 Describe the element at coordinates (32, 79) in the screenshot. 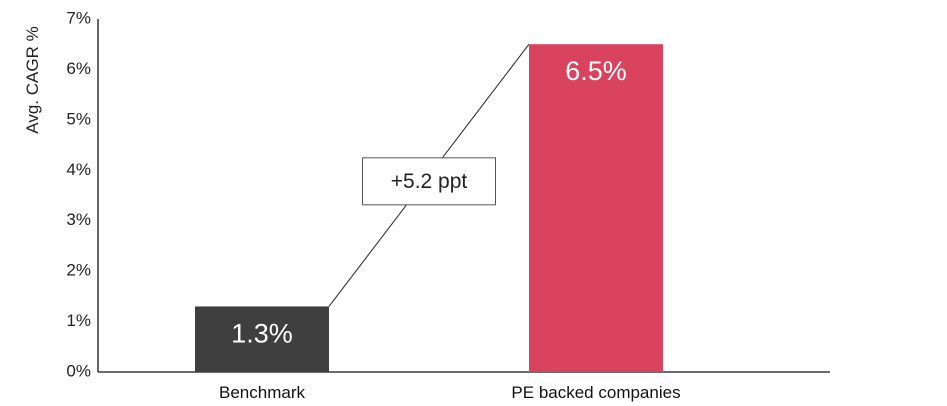

I see `y-axis-label: Avg. CAGR %` at that location.